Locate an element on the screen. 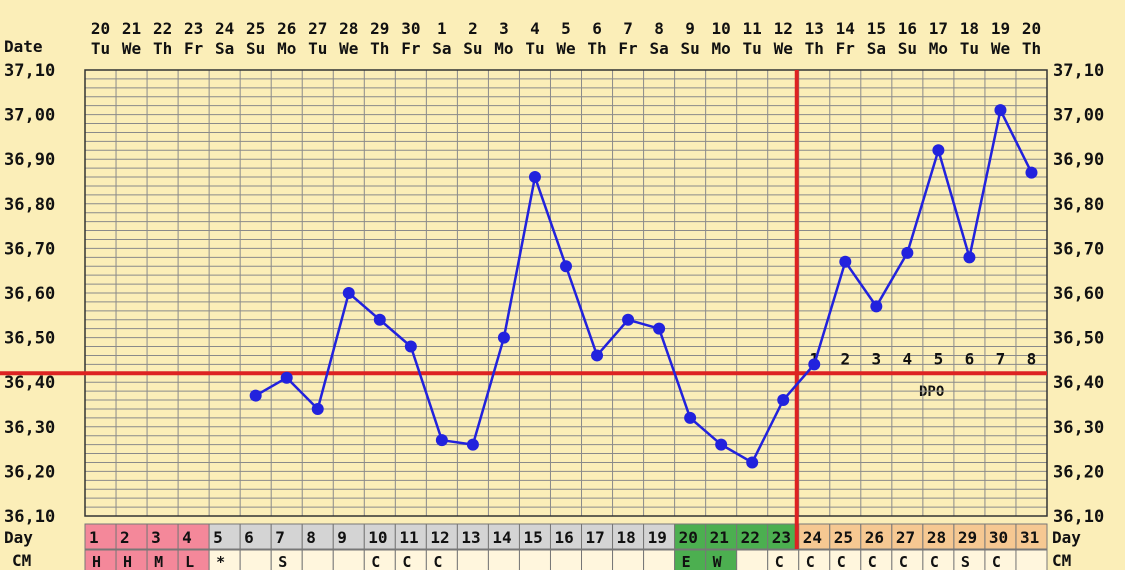 The height and width of the screenshot is (570, 1125). cycle-day-label: 5 is located at coordinates (218, 537).